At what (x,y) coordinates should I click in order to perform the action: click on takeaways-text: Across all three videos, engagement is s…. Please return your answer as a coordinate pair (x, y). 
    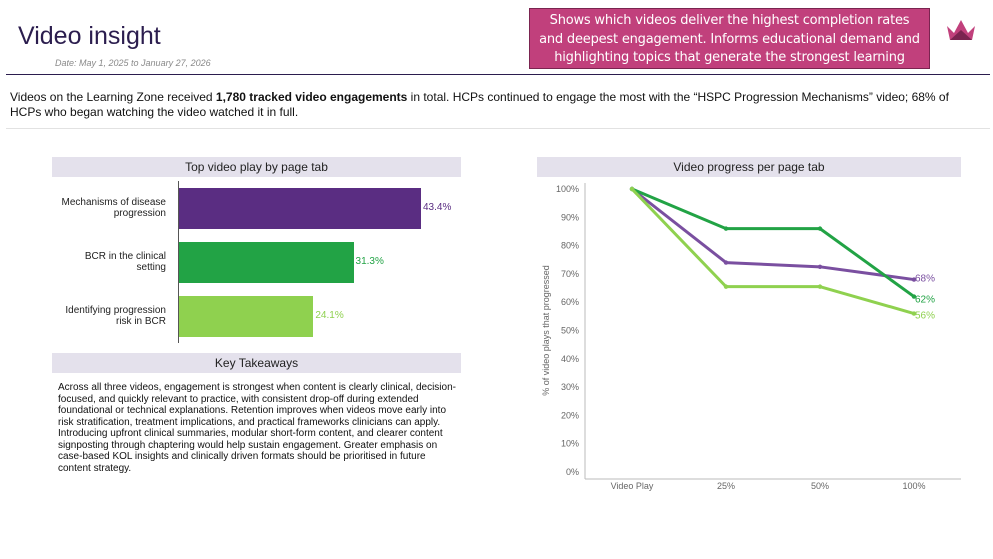
    Looking at the image, I should click on (257, 428).